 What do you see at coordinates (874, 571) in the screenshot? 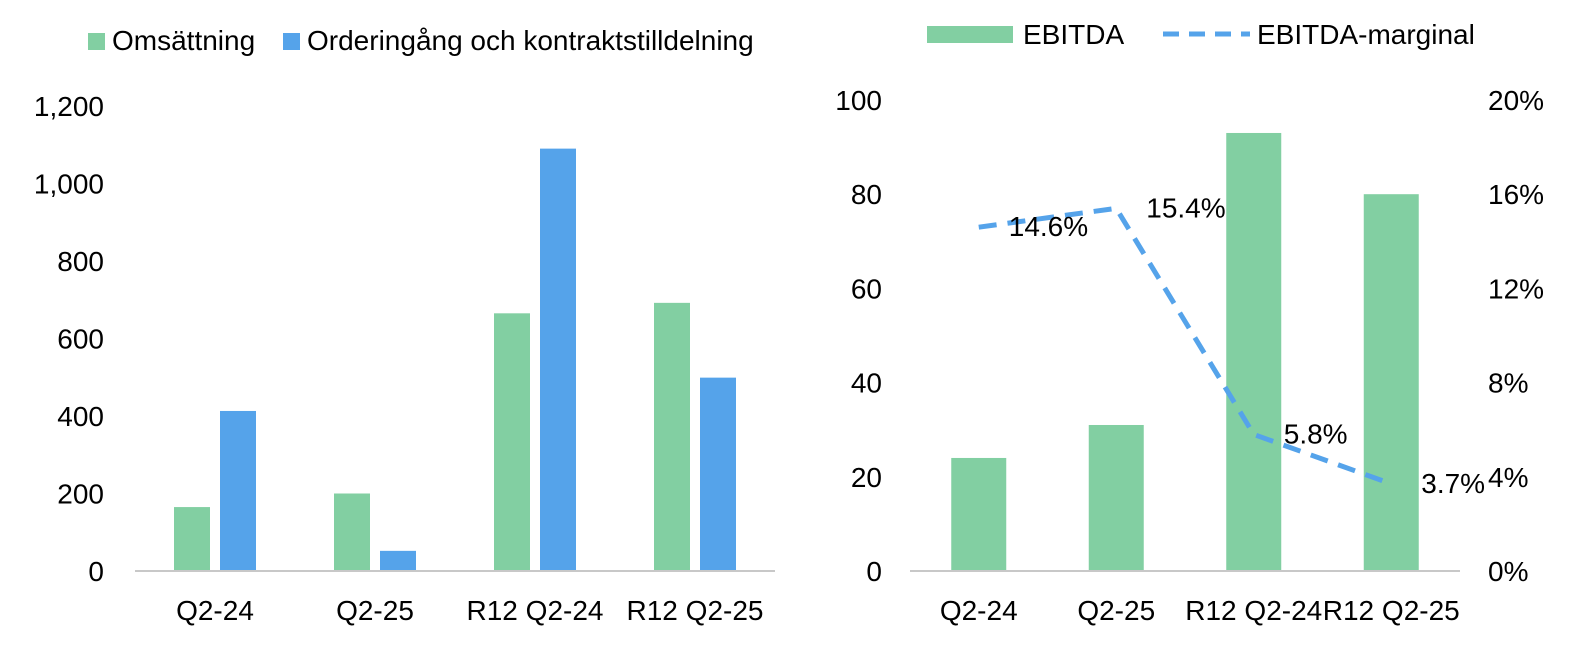
I see `right-y-tick-label: 0` at bounding box center [874, 571].